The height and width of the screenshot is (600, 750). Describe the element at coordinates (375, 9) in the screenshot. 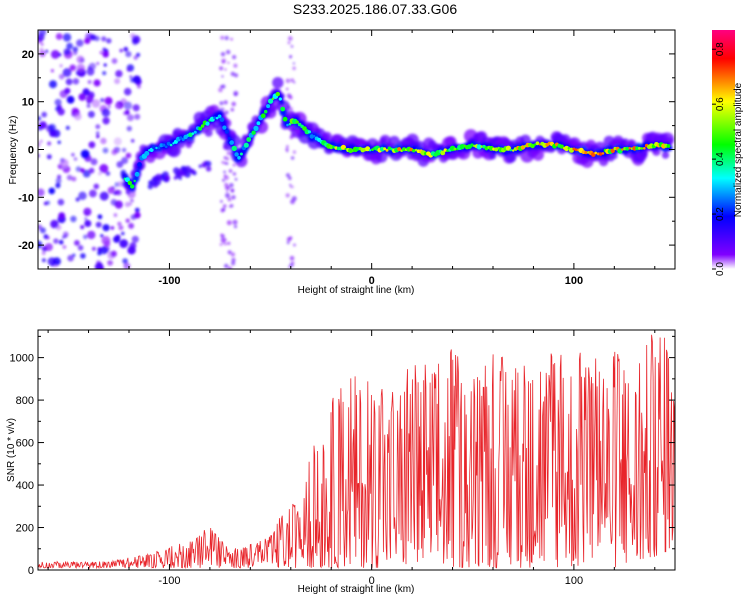

I see `figure-title: S233.2025.186.07.33.G06` at that location.